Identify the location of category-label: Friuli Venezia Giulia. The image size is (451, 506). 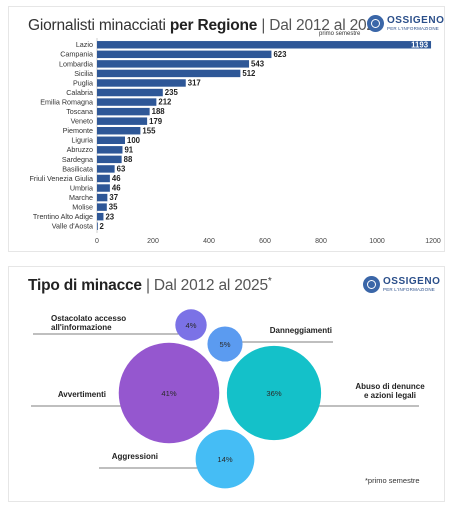
(61, 178).